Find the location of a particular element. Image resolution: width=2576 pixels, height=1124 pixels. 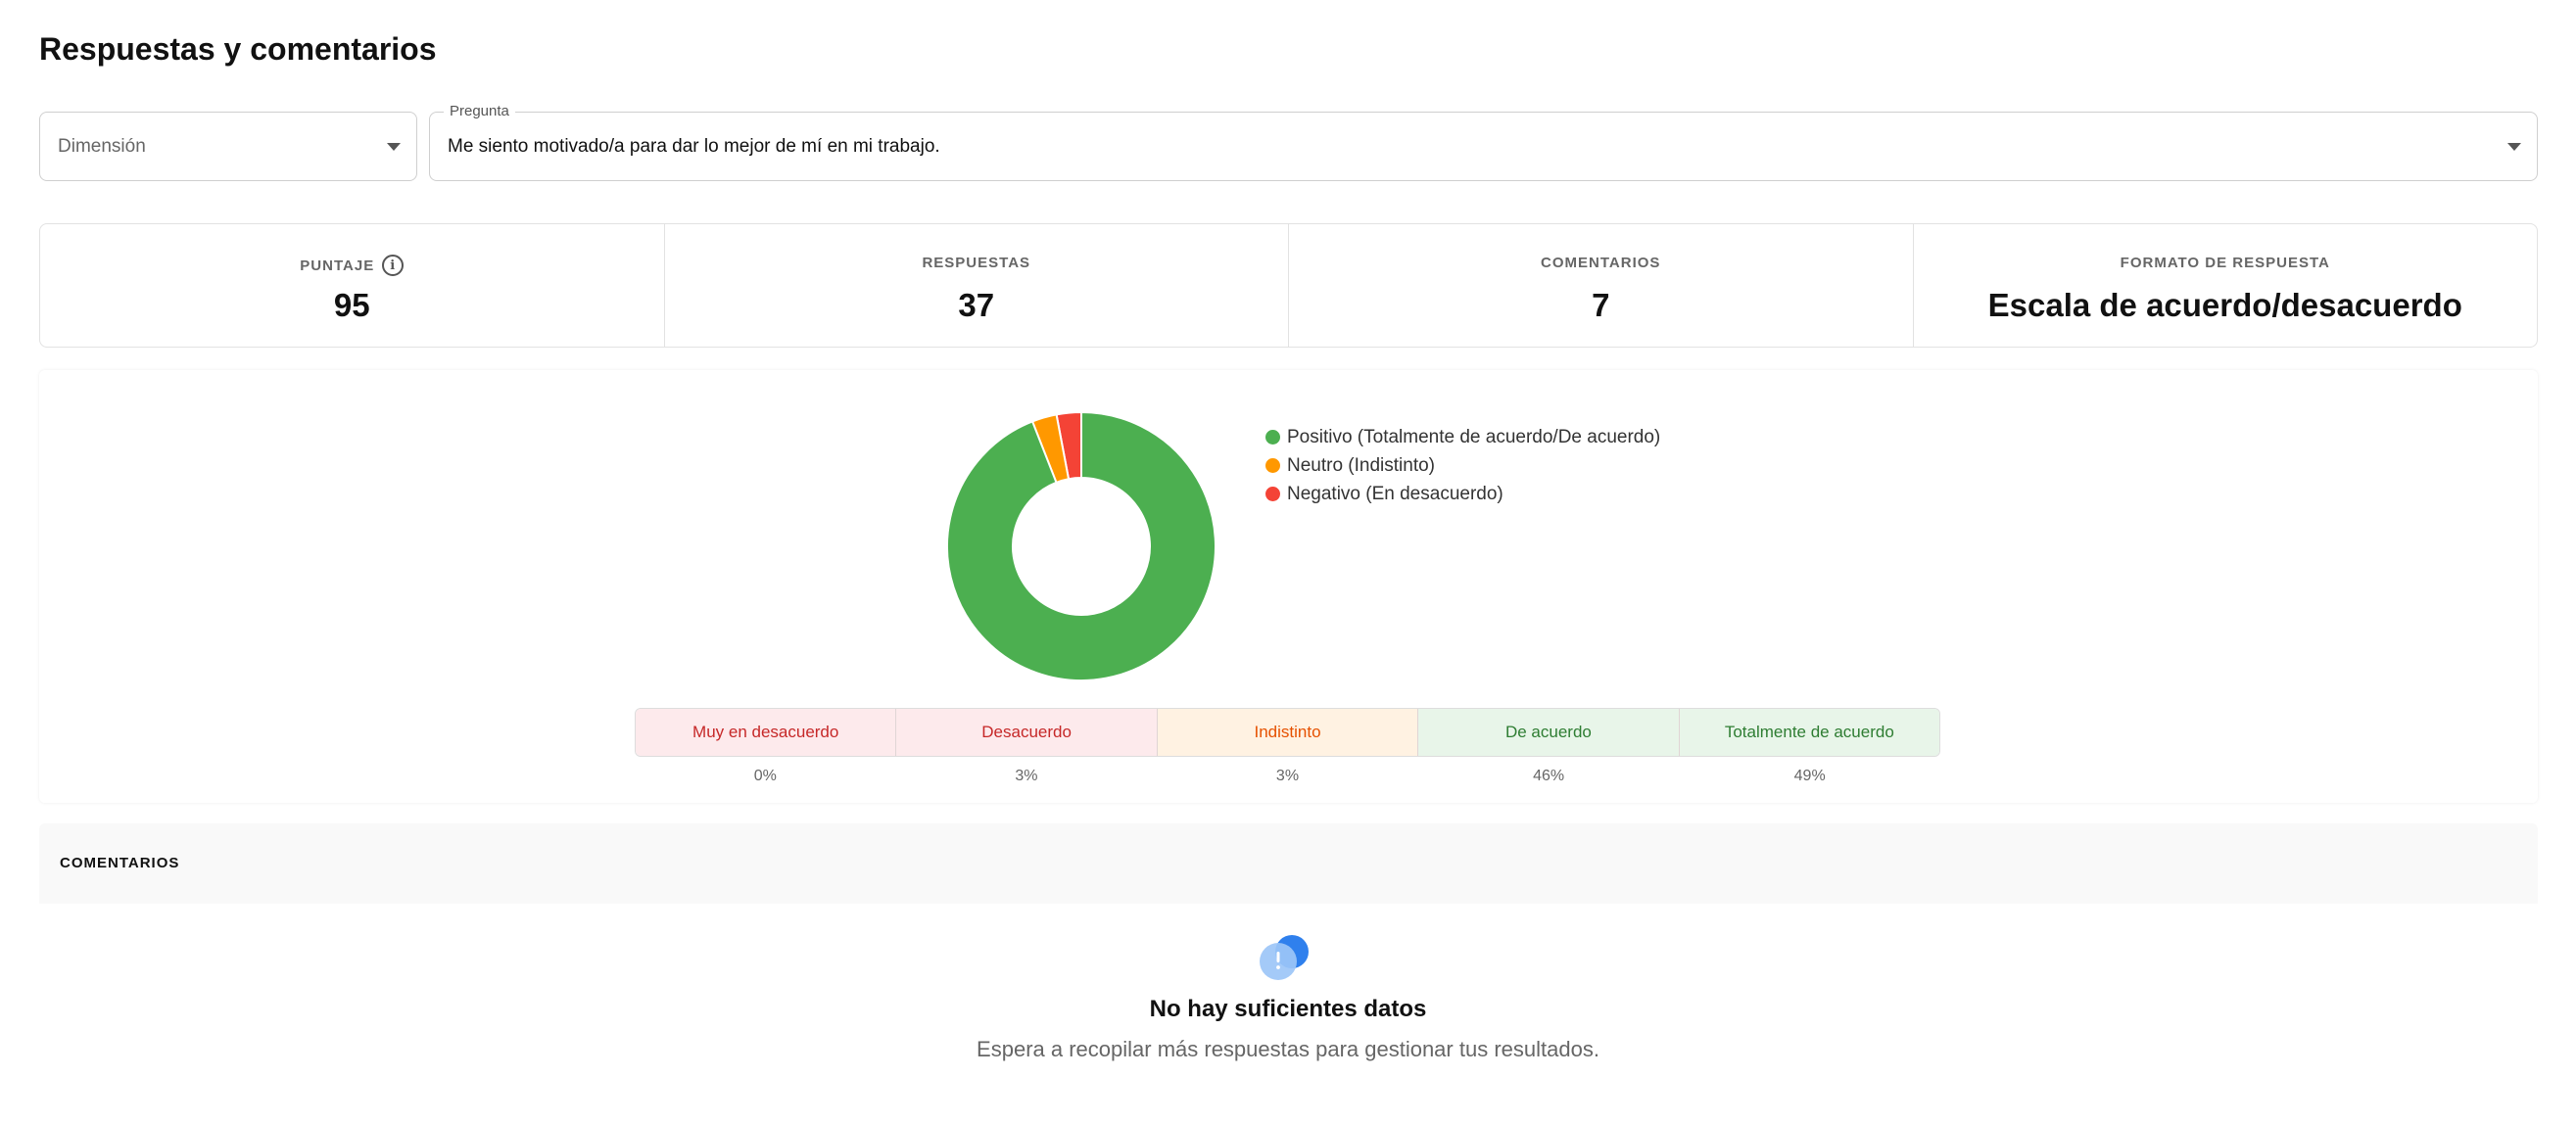

comments-header: COMENTARIOS is located at coordinates (1288, 863).